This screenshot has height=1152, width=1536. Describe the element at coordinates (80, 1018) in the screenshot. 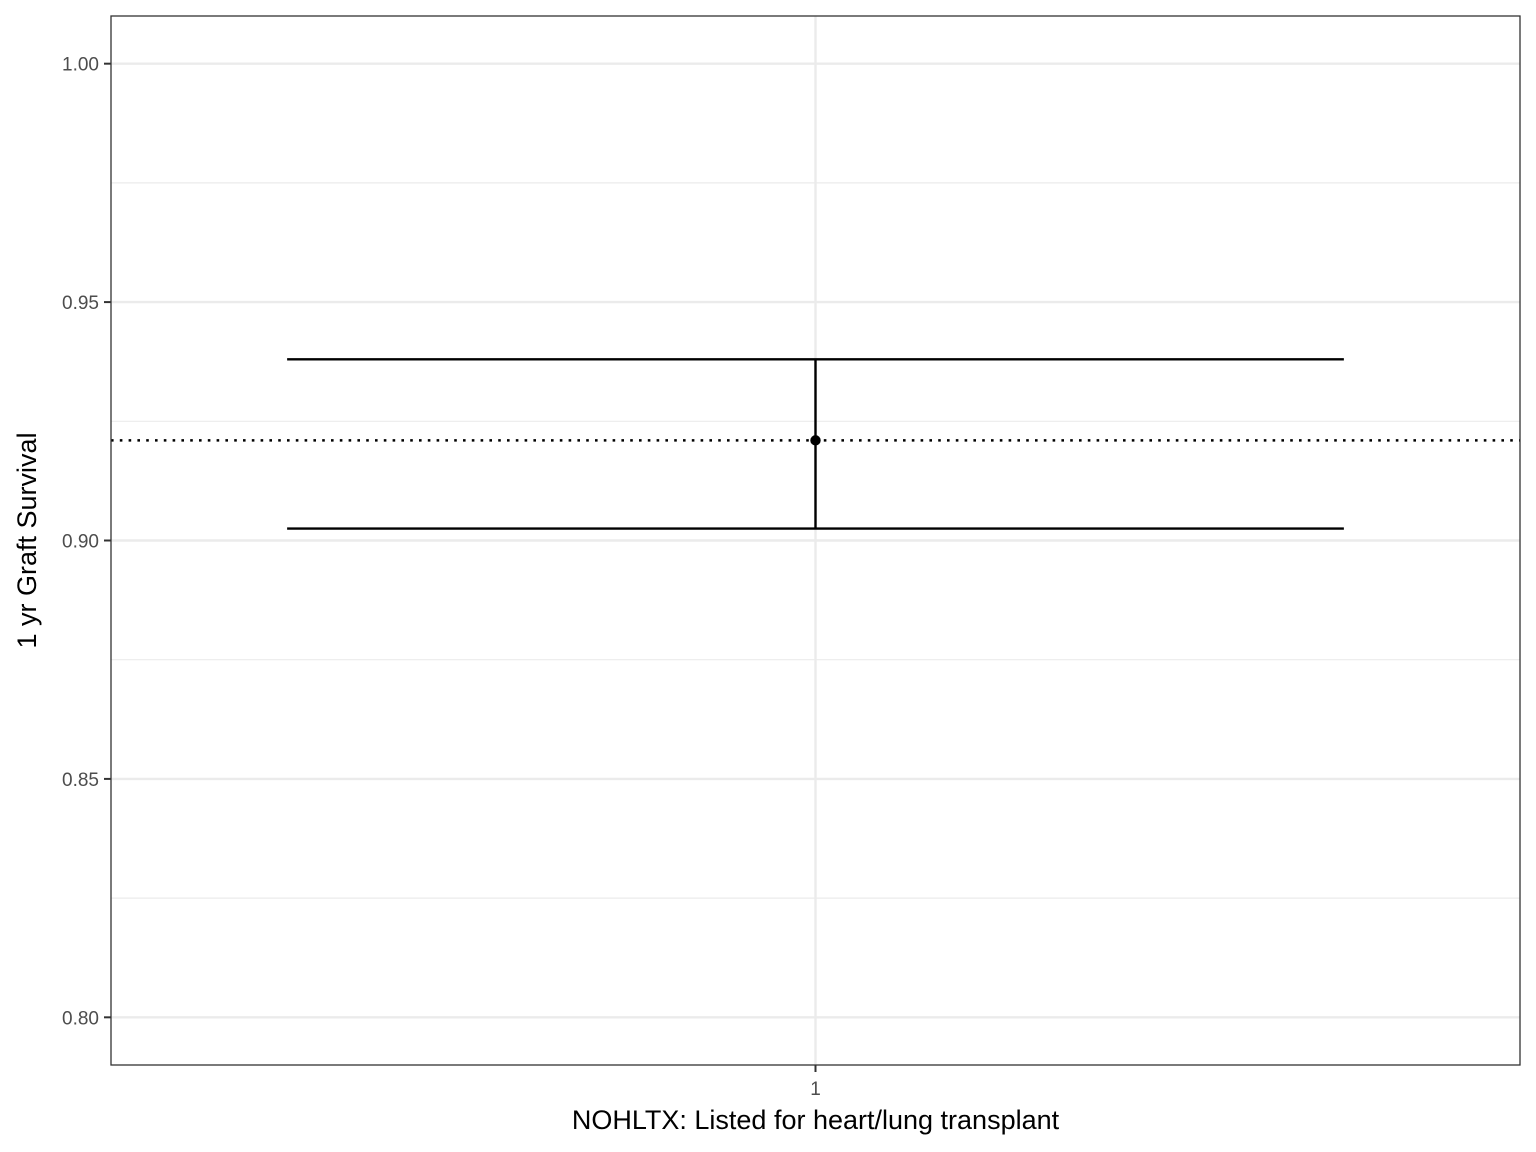

I see `y-tick-label: 0.80` at that location.